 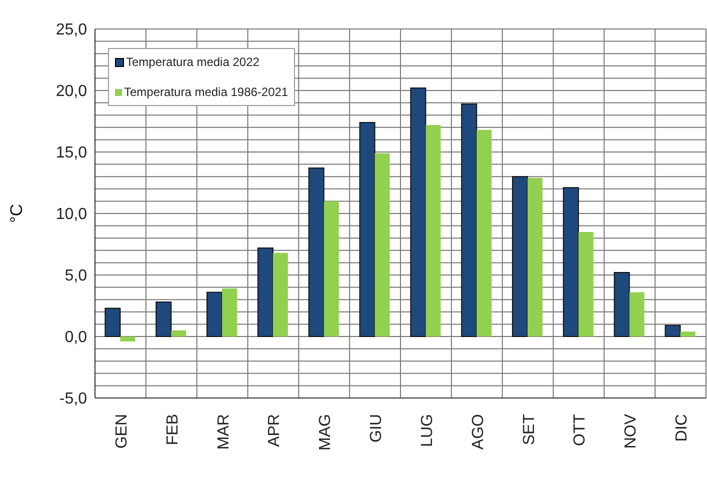 I want to click on y-axis-title: °C, so click(x=16, y=214).